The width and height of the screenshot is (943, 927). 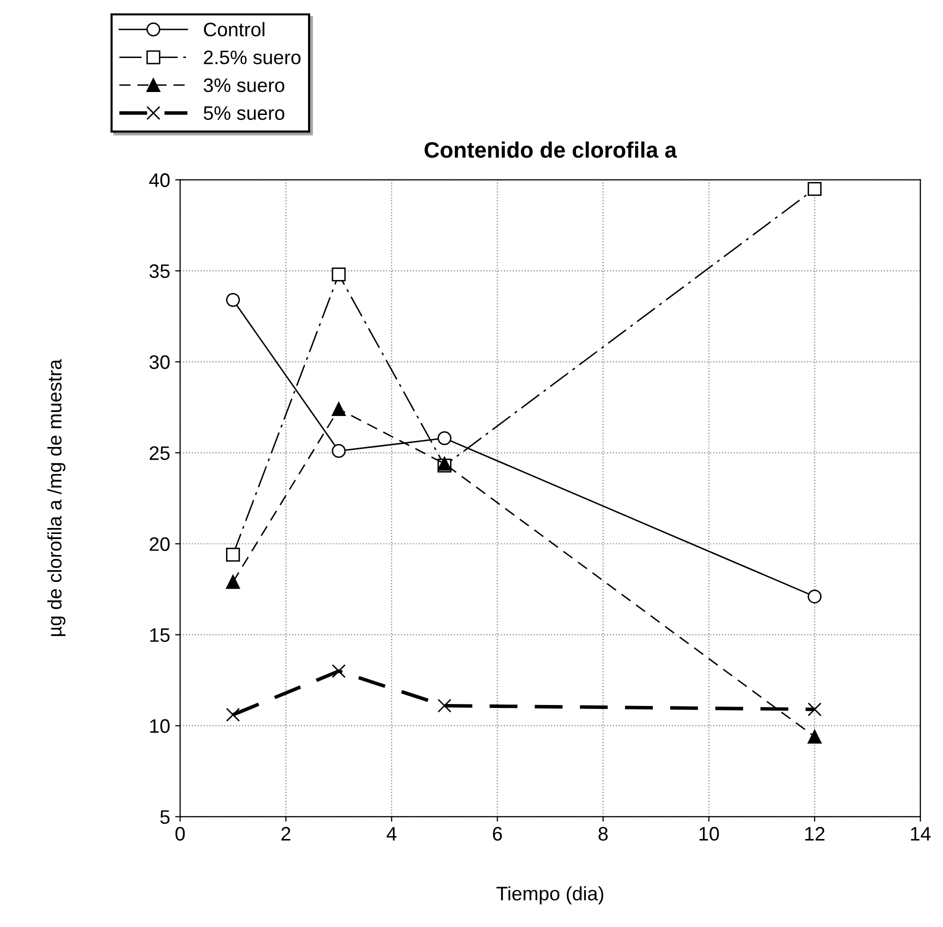 I want to click on x-tick-label: 12, so click(x=814, y=833).